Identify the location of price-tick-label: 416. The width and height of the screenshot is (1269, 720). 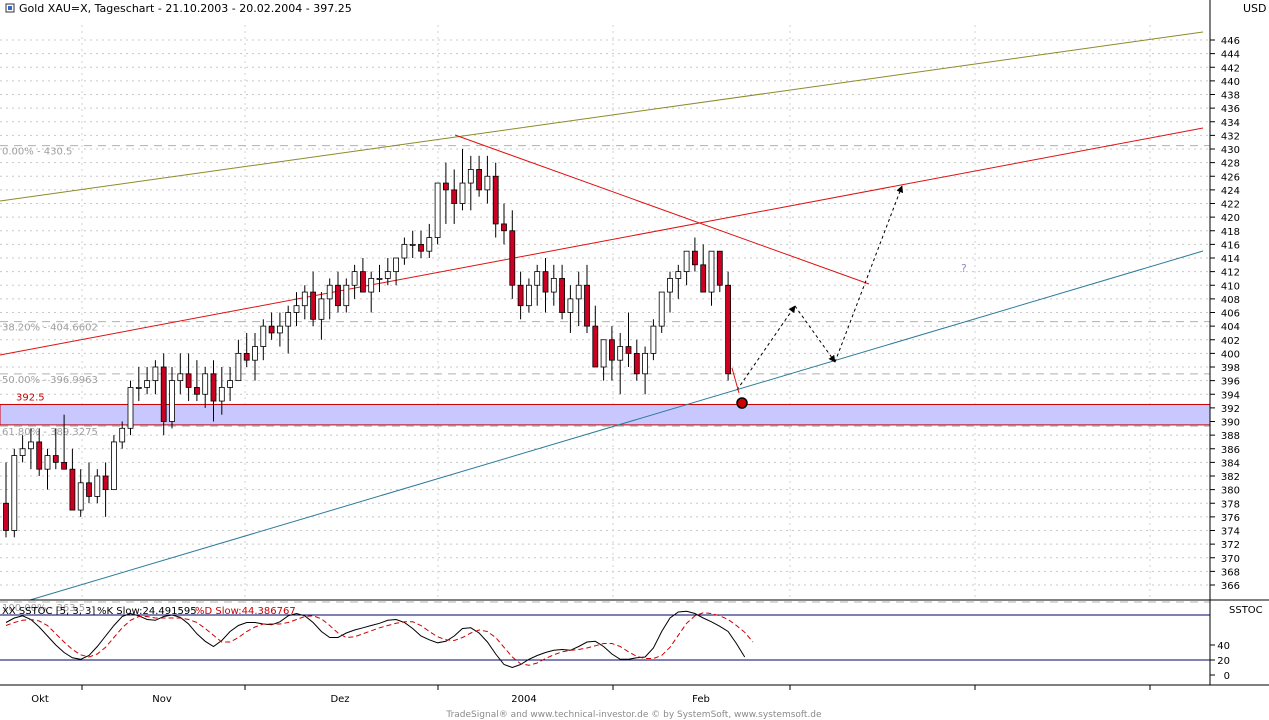
(1230, 245).